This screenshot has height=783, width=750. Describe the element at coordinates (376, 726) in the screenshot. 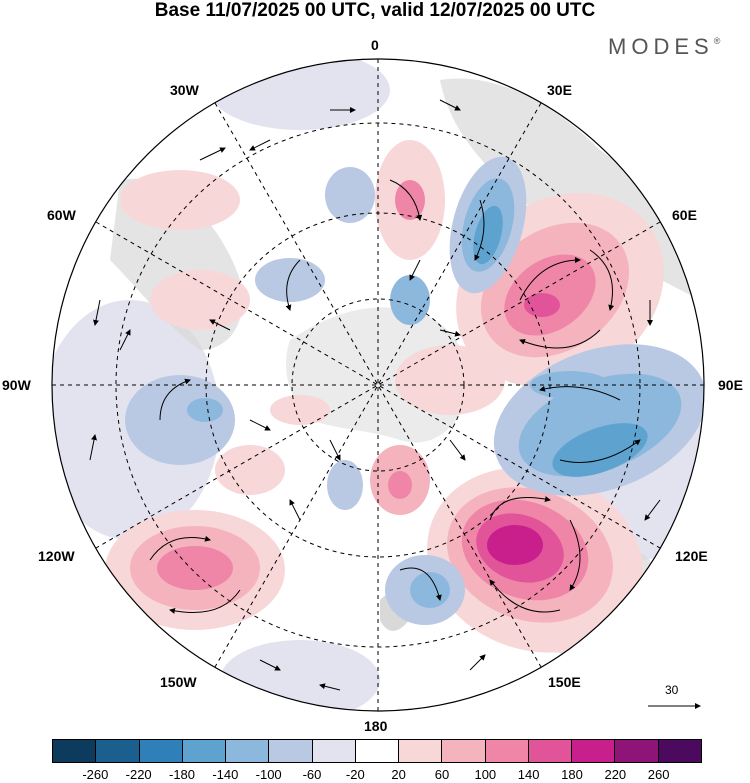

I see `lon-label-180: 180` at that location.